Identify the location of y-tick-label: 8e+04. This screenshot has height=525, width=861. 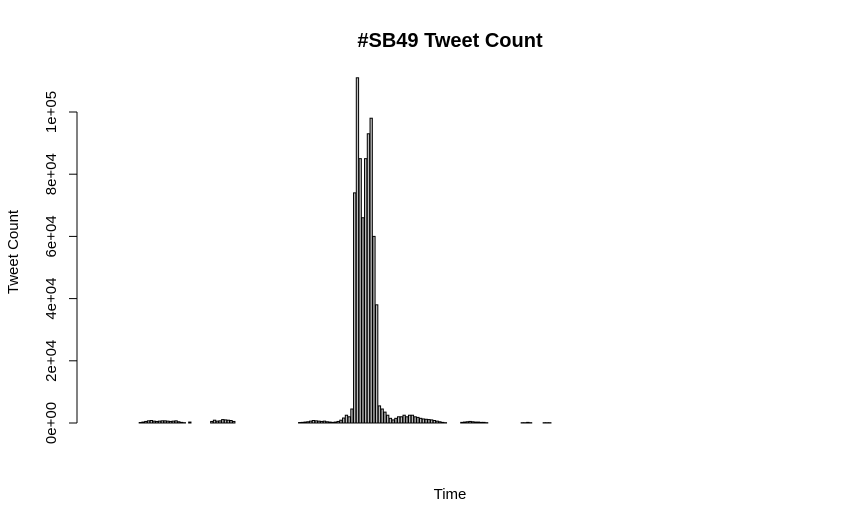
(51, 174).